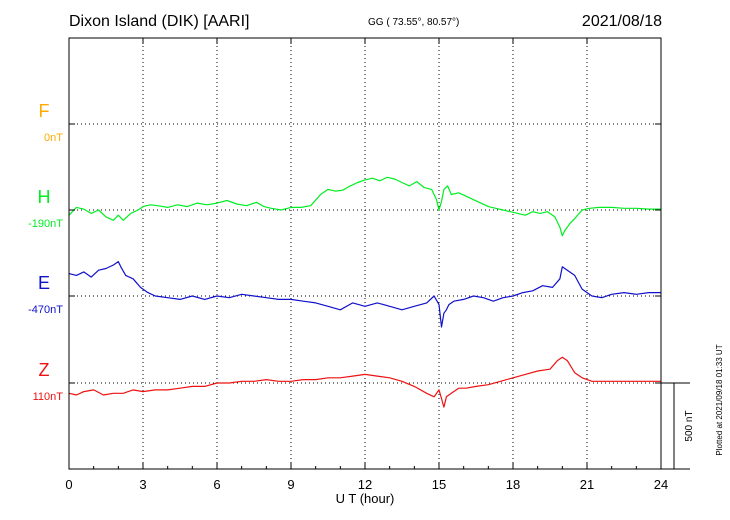 The height and width of the screenshot is (520, 730). What do you see at coordinates (45, 310) in the screenshot?
I see `baseline-label-E: -470nT` at bounding box center [45, 310].